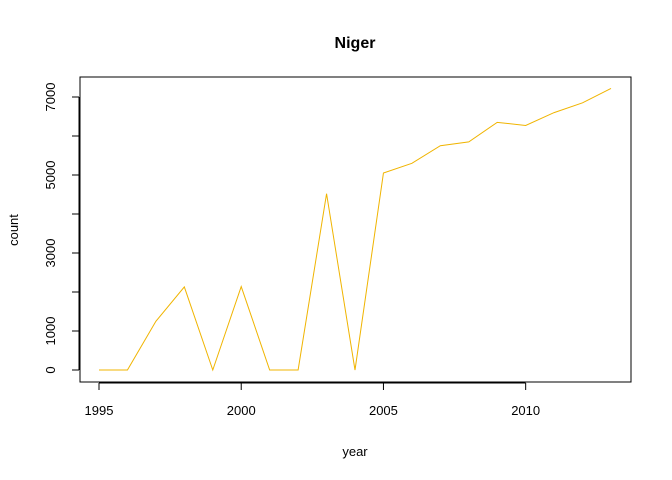  Describe the element at coordinates (50, 175) in the screenshot. I see `y-tick-label: 5000` at that location.